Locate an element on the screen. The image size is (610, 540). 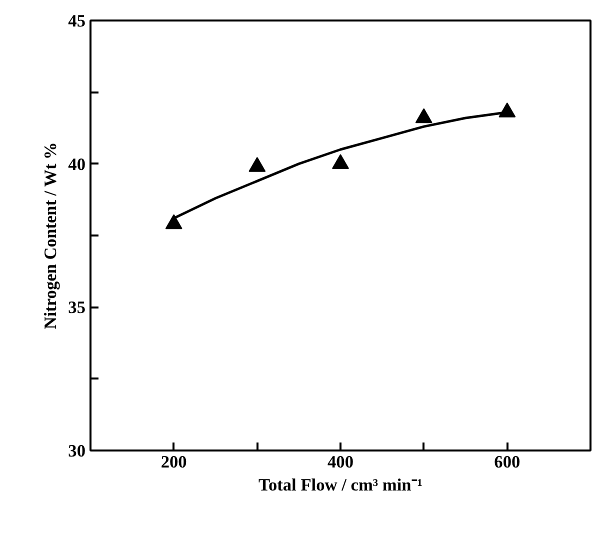
y-tick-label: 45 is located at coordinates (77, 21).